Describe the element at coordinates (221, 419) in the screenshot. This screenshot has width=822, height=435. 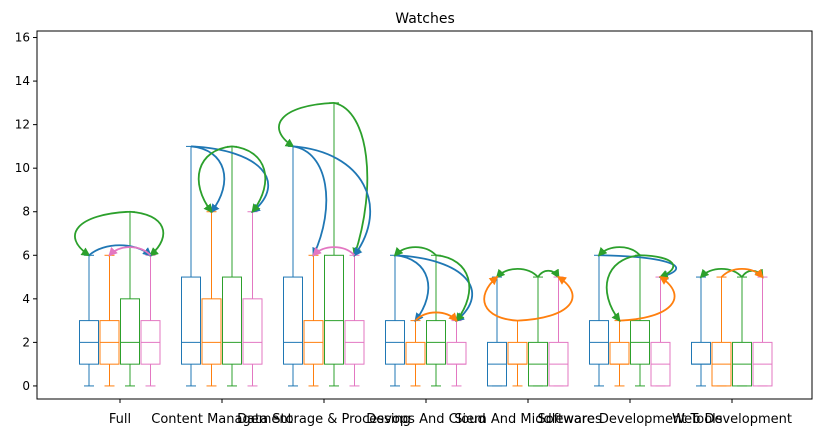
I see `x-tick-label: Content Management` at that location.